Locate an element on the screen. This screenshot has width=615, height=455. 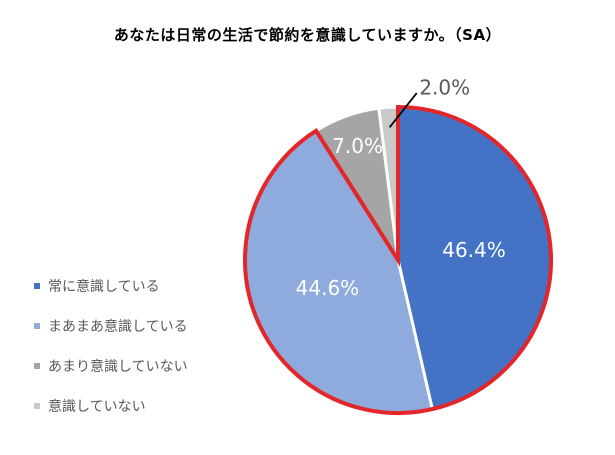
legend-item-not-much: あまり意識していない is located at coordinates (111, 366).